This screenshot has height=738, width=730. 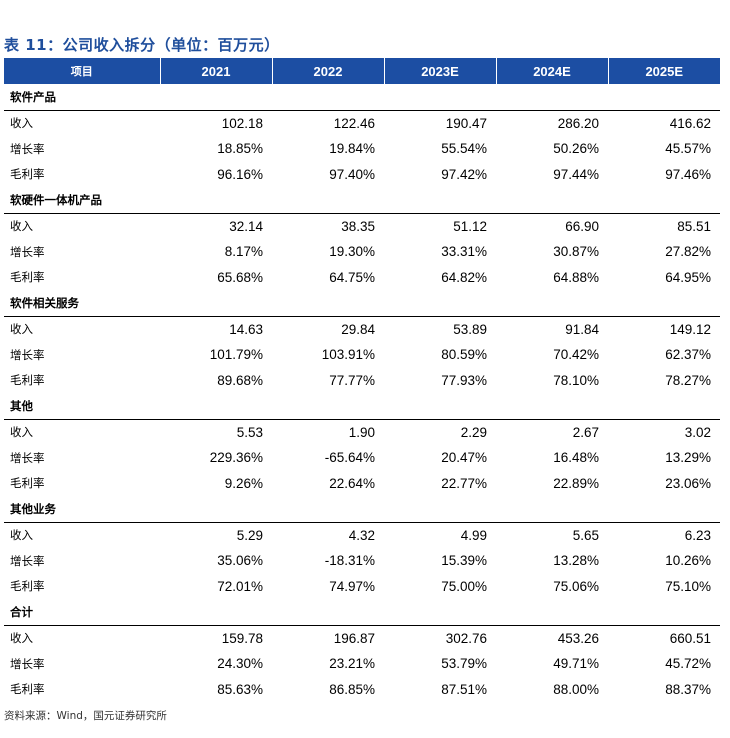 I want to click on table-row: 增长率 35.06% -18.31% 15.39% 13.28% 10.26%, so click(x=362, y=561).